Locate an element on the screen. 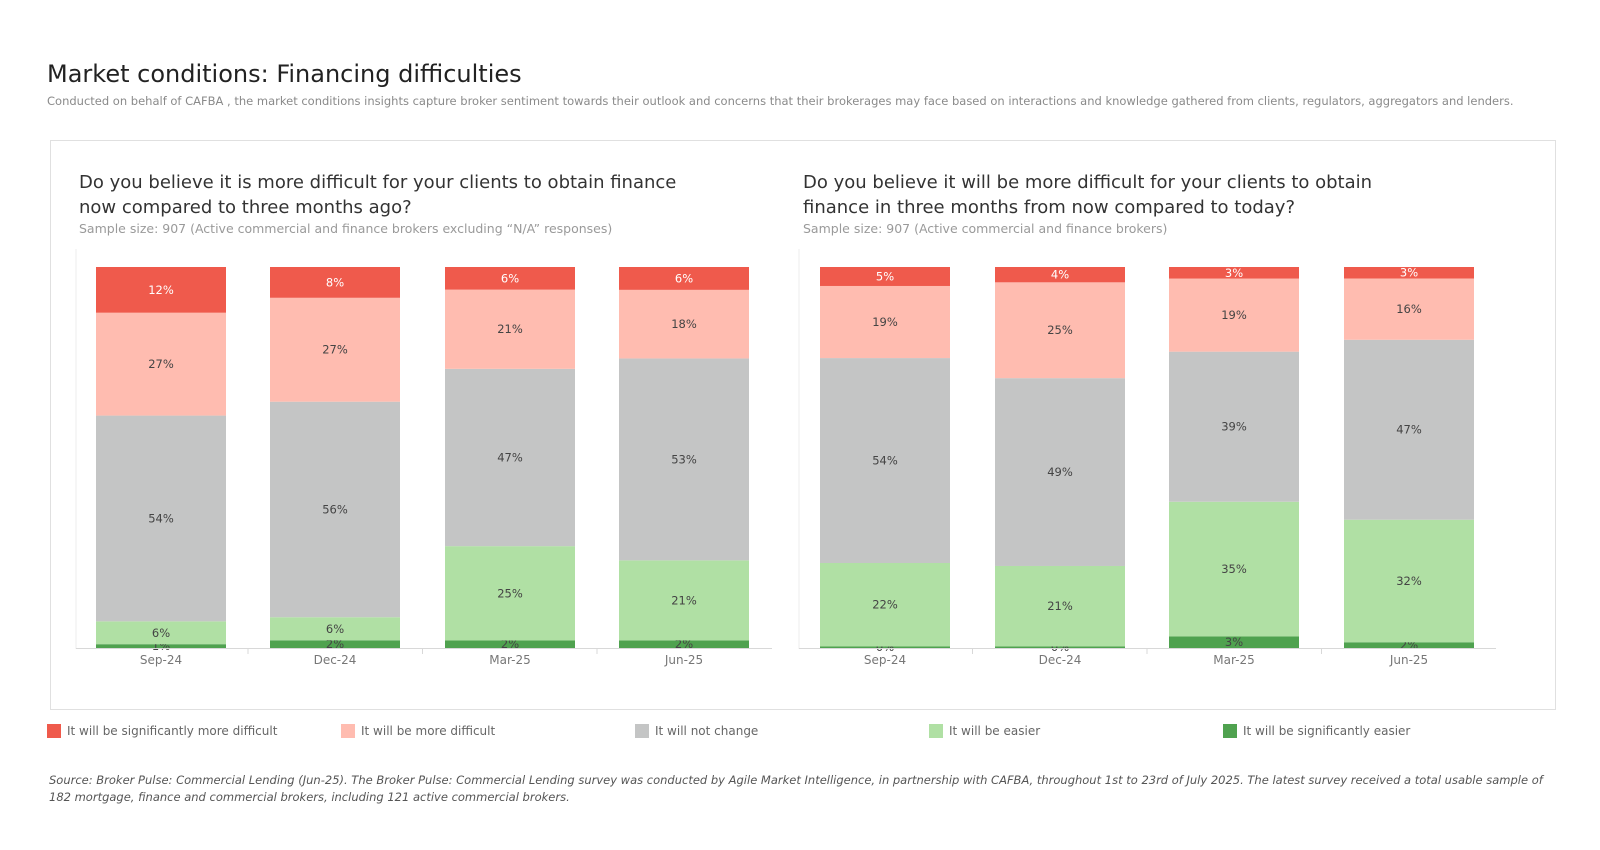 The width and height of the screenshot is (1600, 850). legend-item: It will be easier is located at coordinates (984, 731).